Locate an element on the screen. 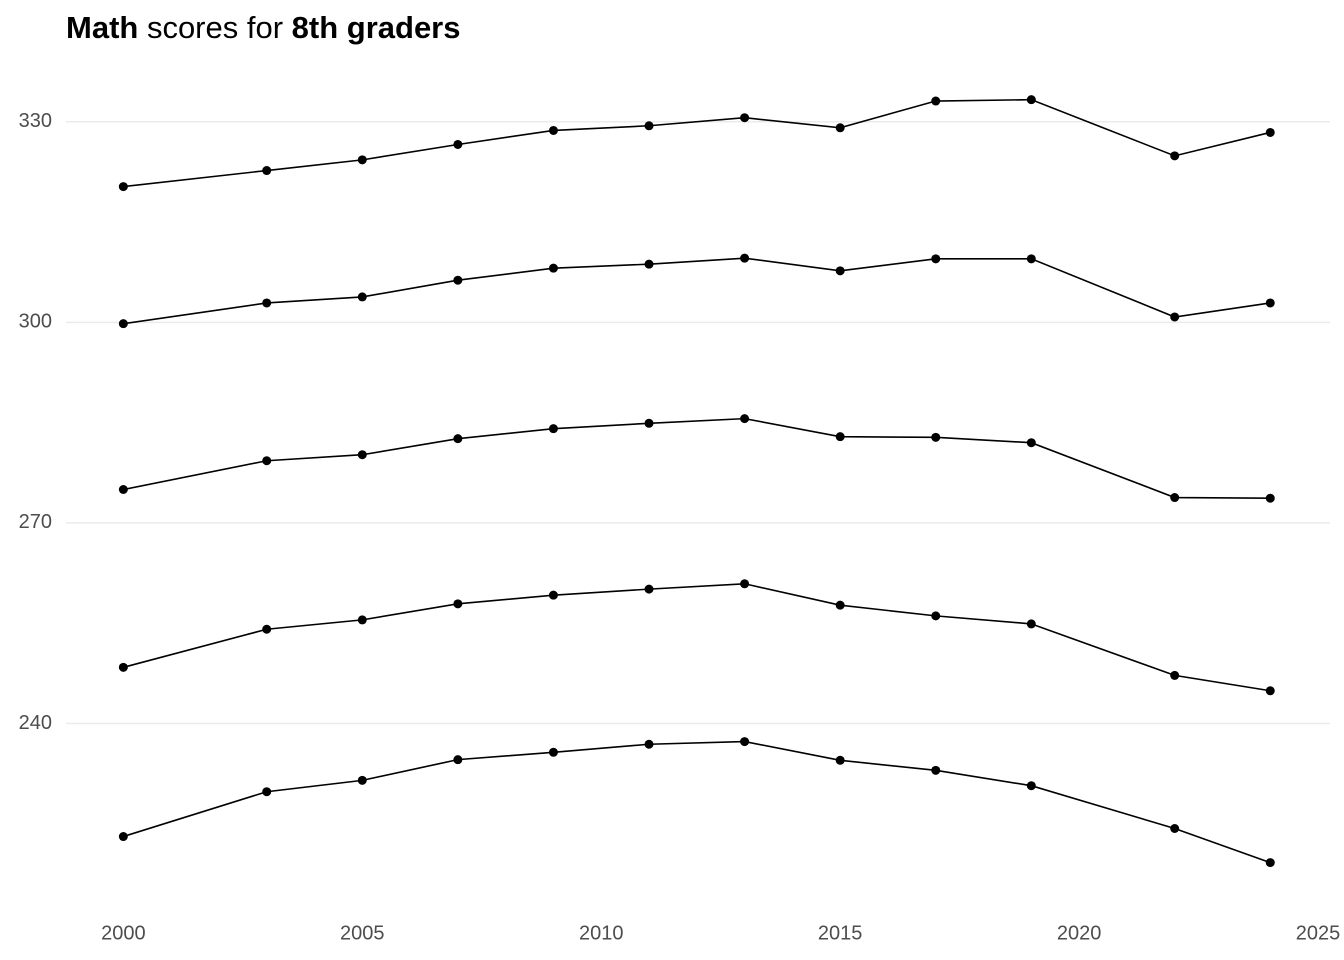 The width and height of the screenshot is (1344, 960). x-tick-label: 2020 is located at coordinates (1079, 933).